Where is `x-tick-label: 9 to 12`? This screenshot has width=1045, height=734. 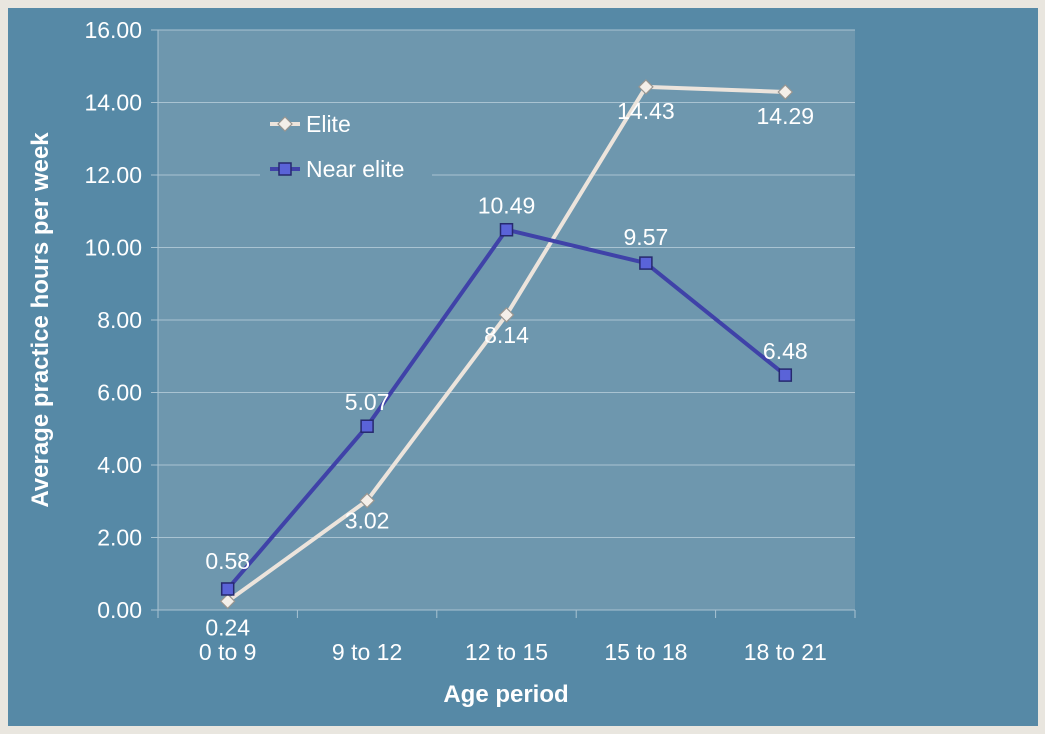 x-tick-label: 9 to 12 is located at coordinates (367, 652).